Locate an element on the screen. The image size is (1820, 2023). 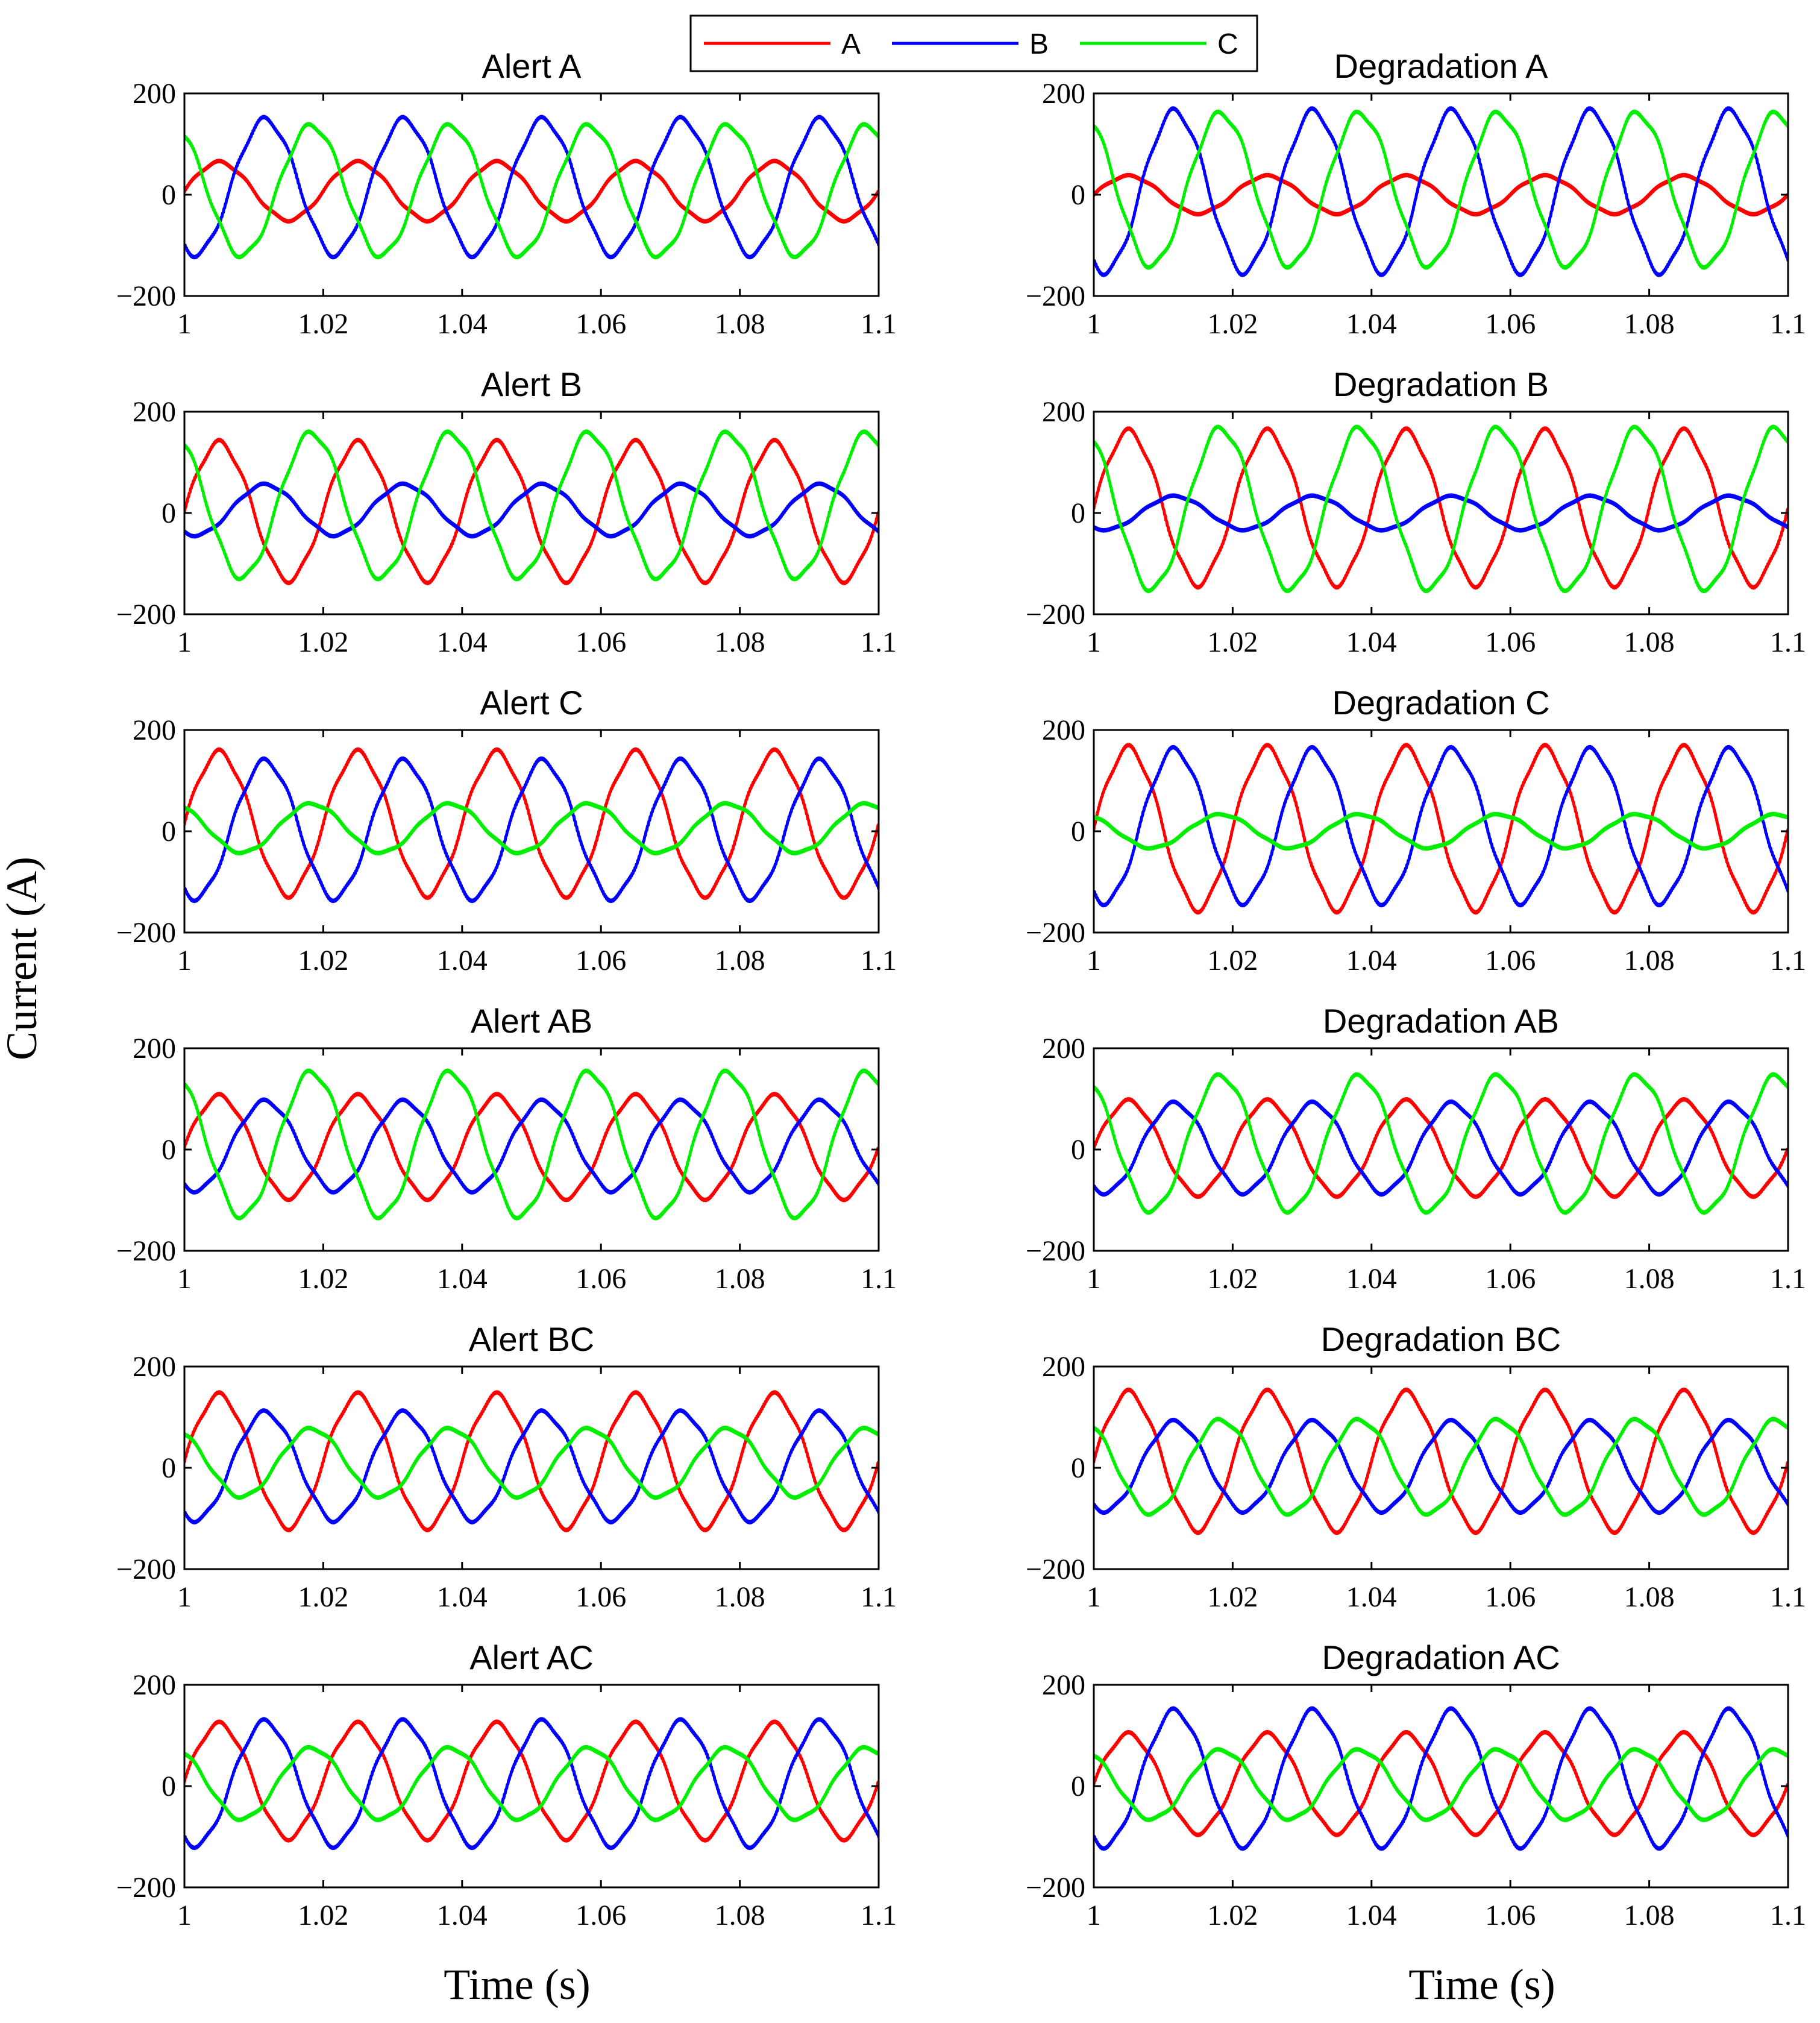
series-c-alert-bc is located at coordinates (531, 1463).